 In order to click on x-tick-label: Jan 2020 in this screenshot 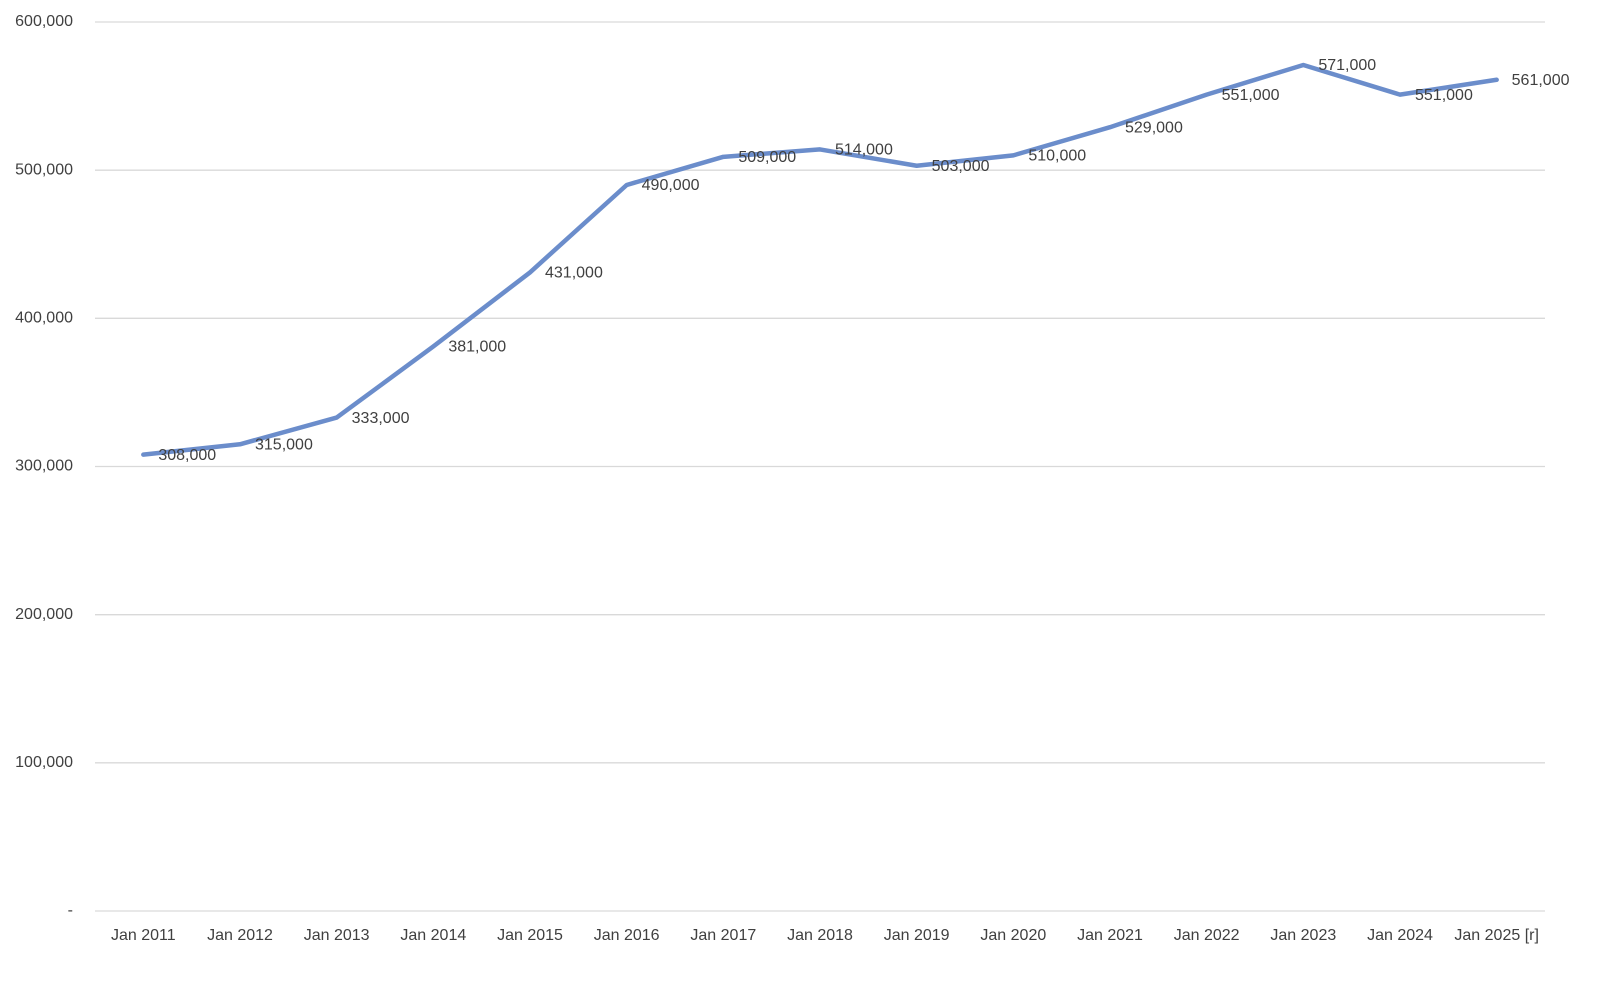, I will do `click(1013, 935)`.